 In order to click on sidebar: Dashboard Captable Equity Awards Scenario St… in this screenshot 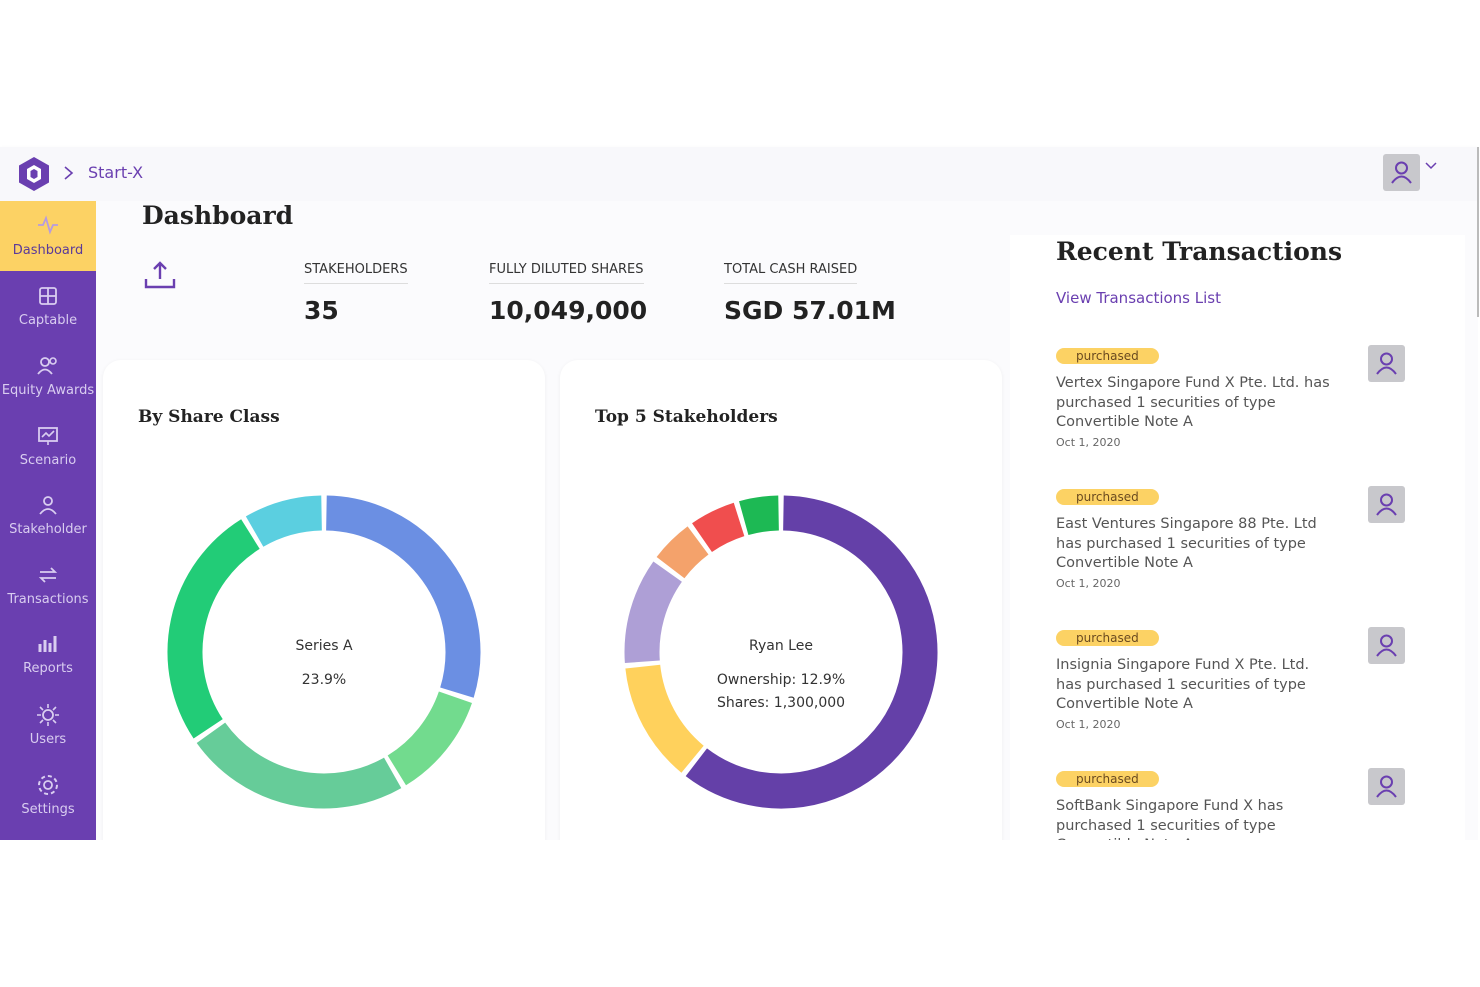, I will do `click(48, 520)`.